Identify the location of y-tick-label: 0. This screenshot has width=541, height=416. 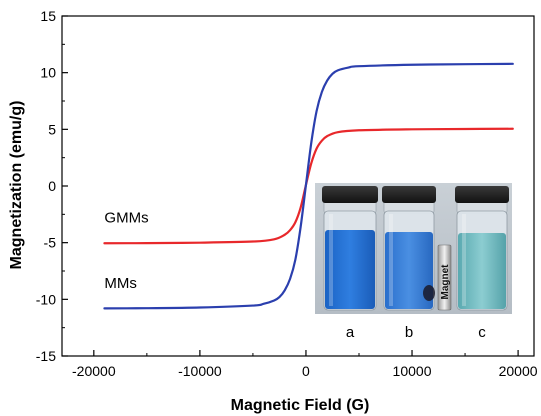
(52, 186).